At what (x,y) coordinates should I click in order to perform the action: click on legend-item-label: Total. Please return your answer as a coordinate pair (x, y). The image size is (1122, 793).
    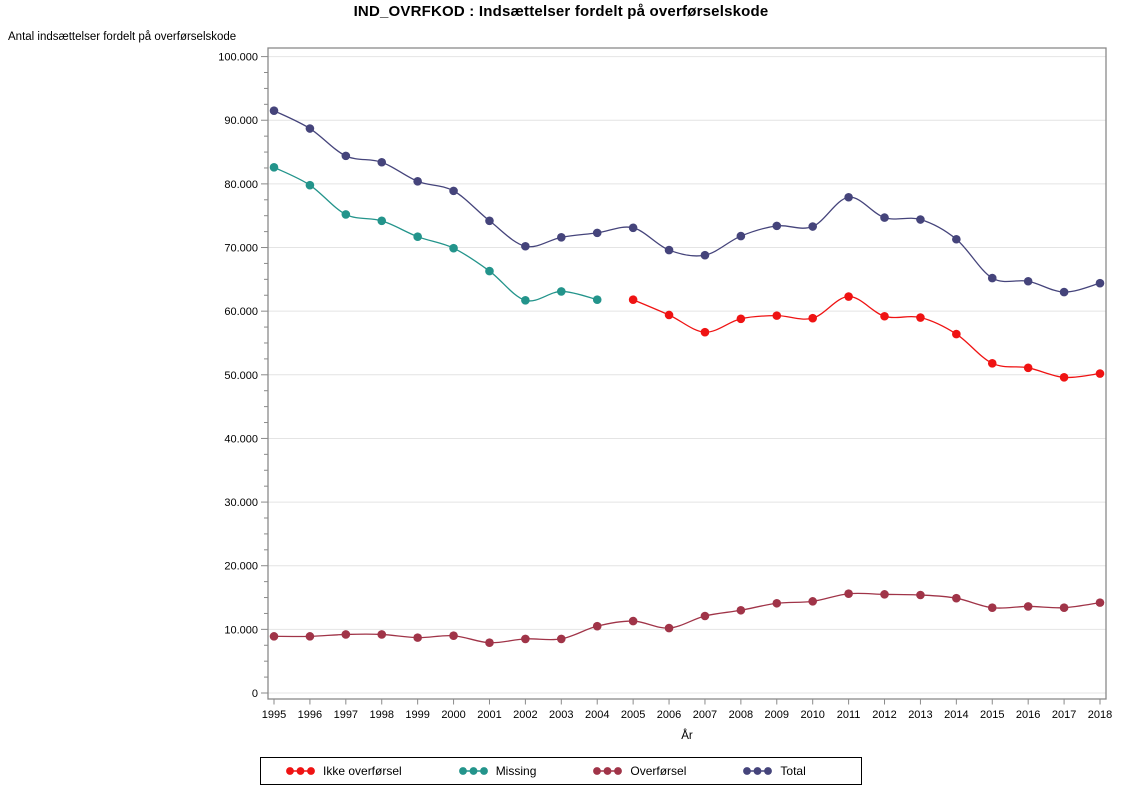
    Looking at the image, I should click on (793, 771).